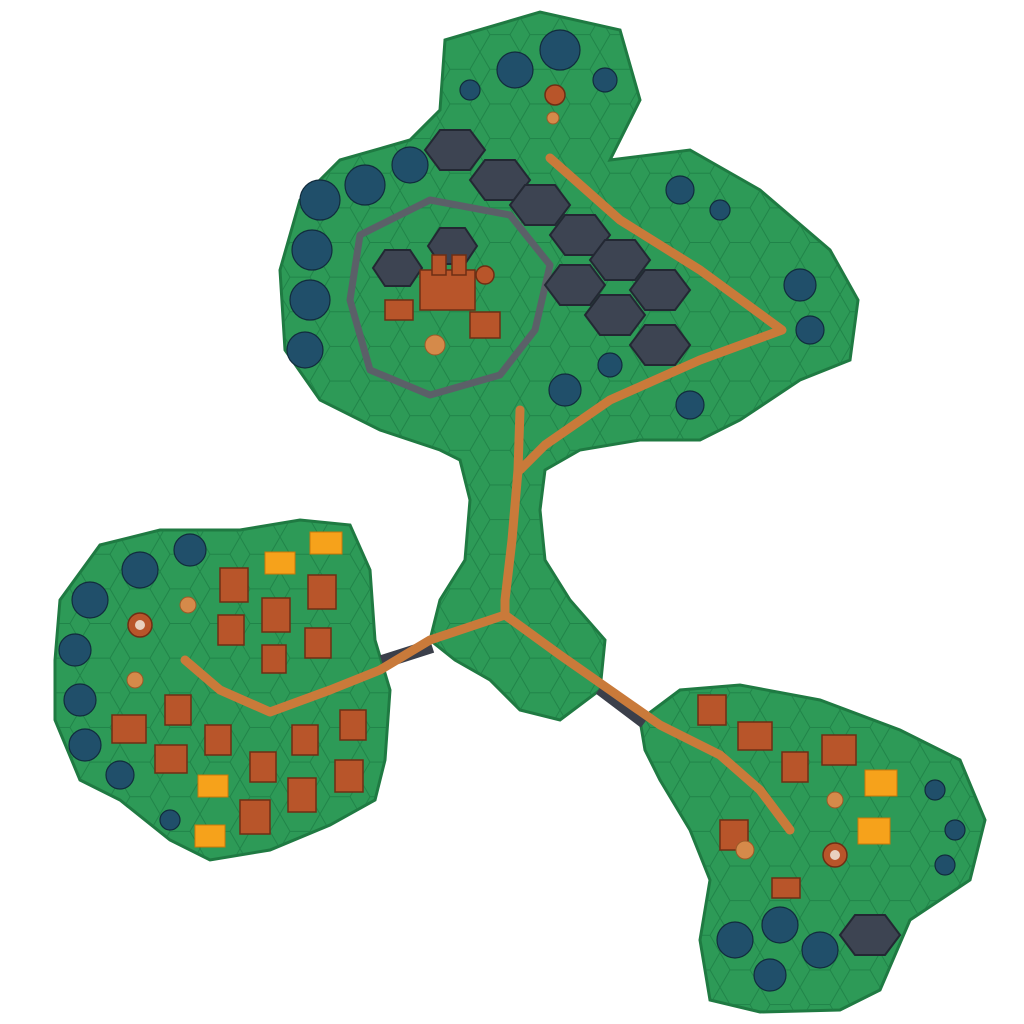 Image resolution: width=1024 pixels, height=1024 pixels. Describe the element at coordinates (877, 807) in the screenshot. I see `southeast-fields` at that location.